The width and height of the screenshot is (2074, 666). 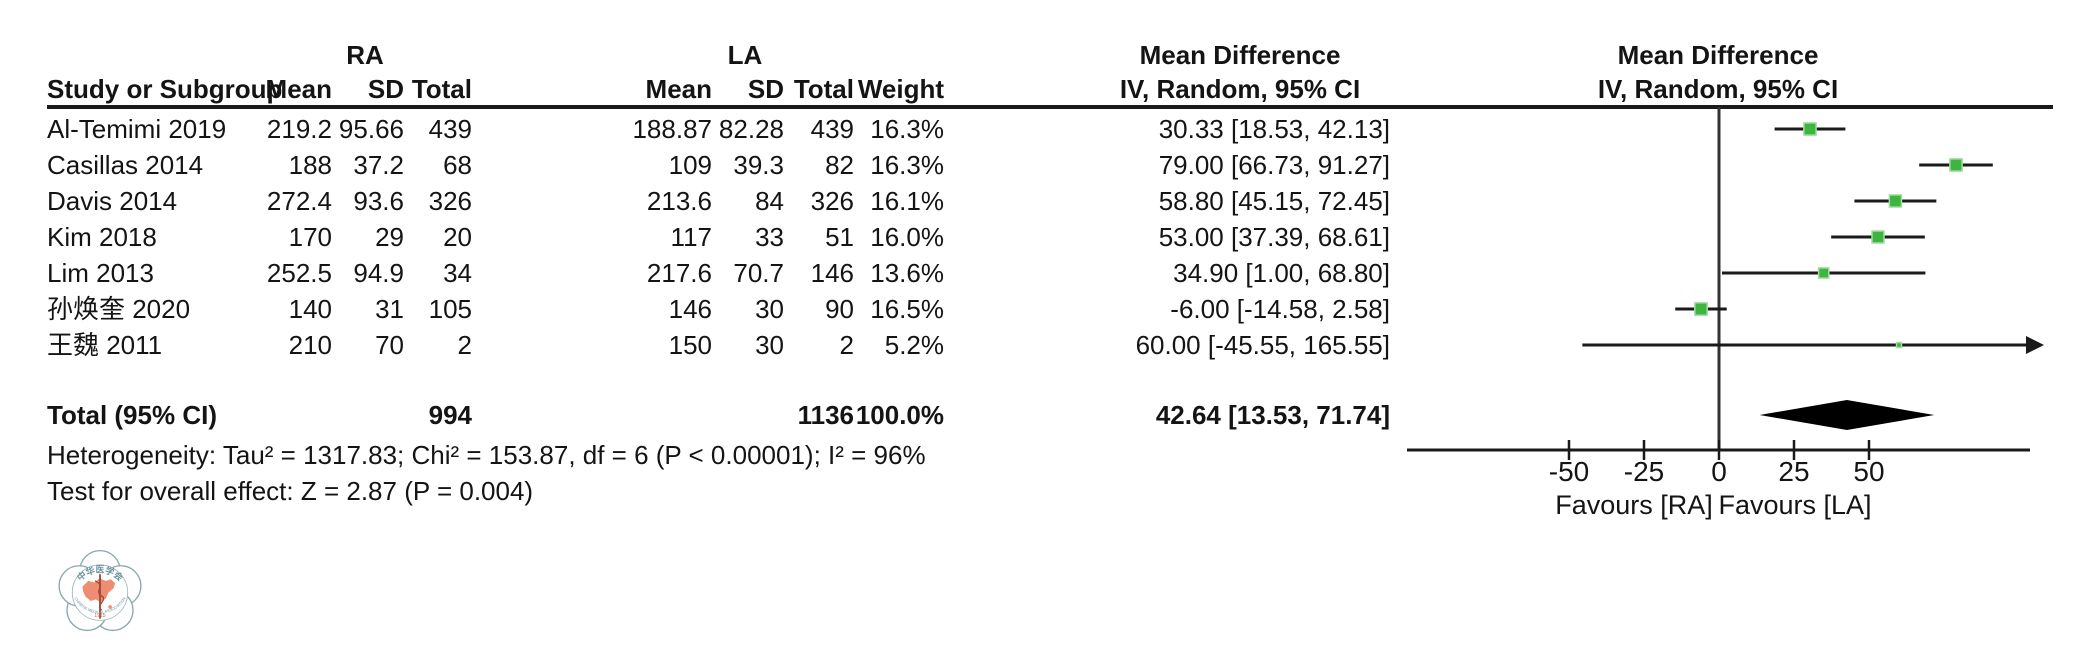 What do you see at coordinates (298, 89) in the screenshot?
I see `col-header-ra-mean: Mean` at bounding box center [298, 89].